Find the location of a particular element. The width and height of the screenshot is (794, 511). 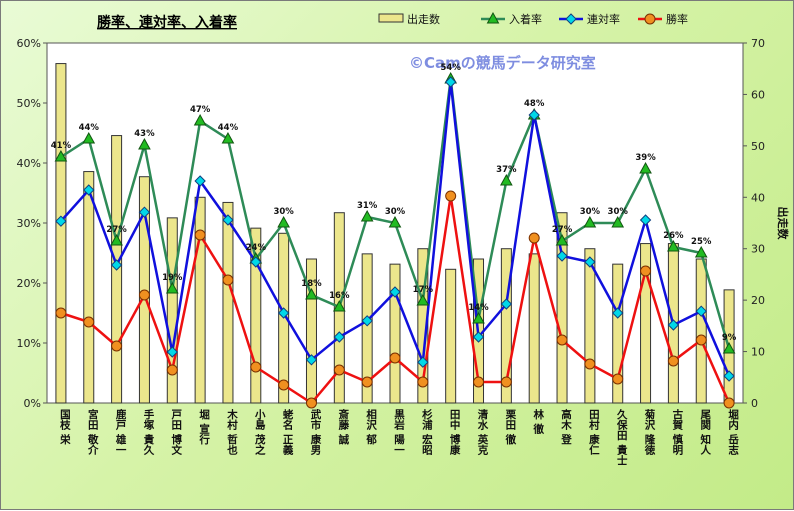

y2-tick-label: 50 is located at coordinates (758, 146).